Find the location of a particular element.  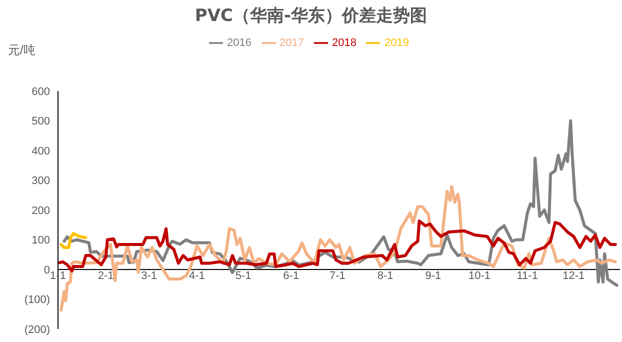

x-tick-label: 10-1 is located at coordinates (479, 276).